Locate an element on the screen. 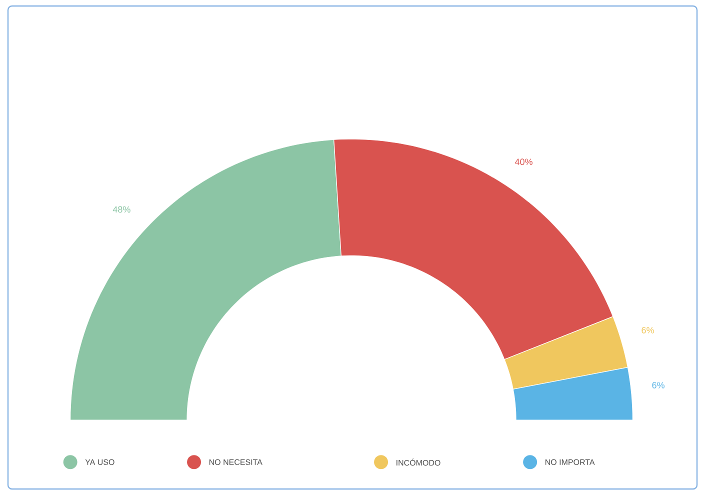  legend-label: INCÓMODO is located at coordinates (418, 462).